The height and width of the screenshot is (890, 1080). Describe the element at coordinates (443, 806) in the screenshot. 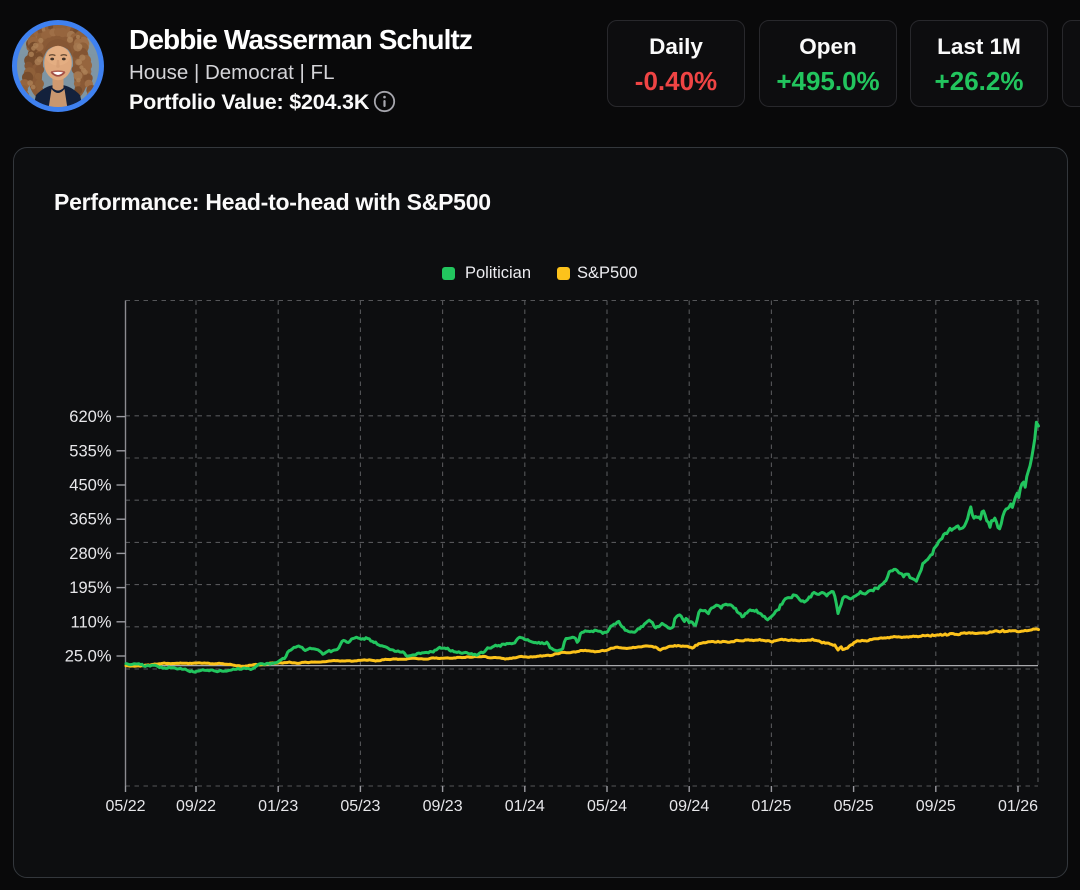

I see `svg-text: 09/23` at that location.